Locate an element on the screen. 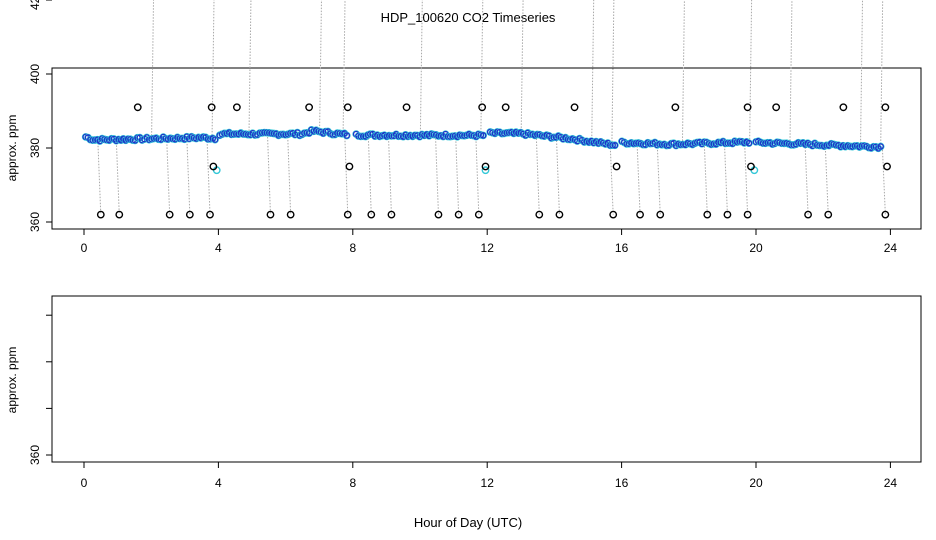 The width and height of the screenshot is (936, 540). panel1-secondary-point is located at coordinates (485, 170).